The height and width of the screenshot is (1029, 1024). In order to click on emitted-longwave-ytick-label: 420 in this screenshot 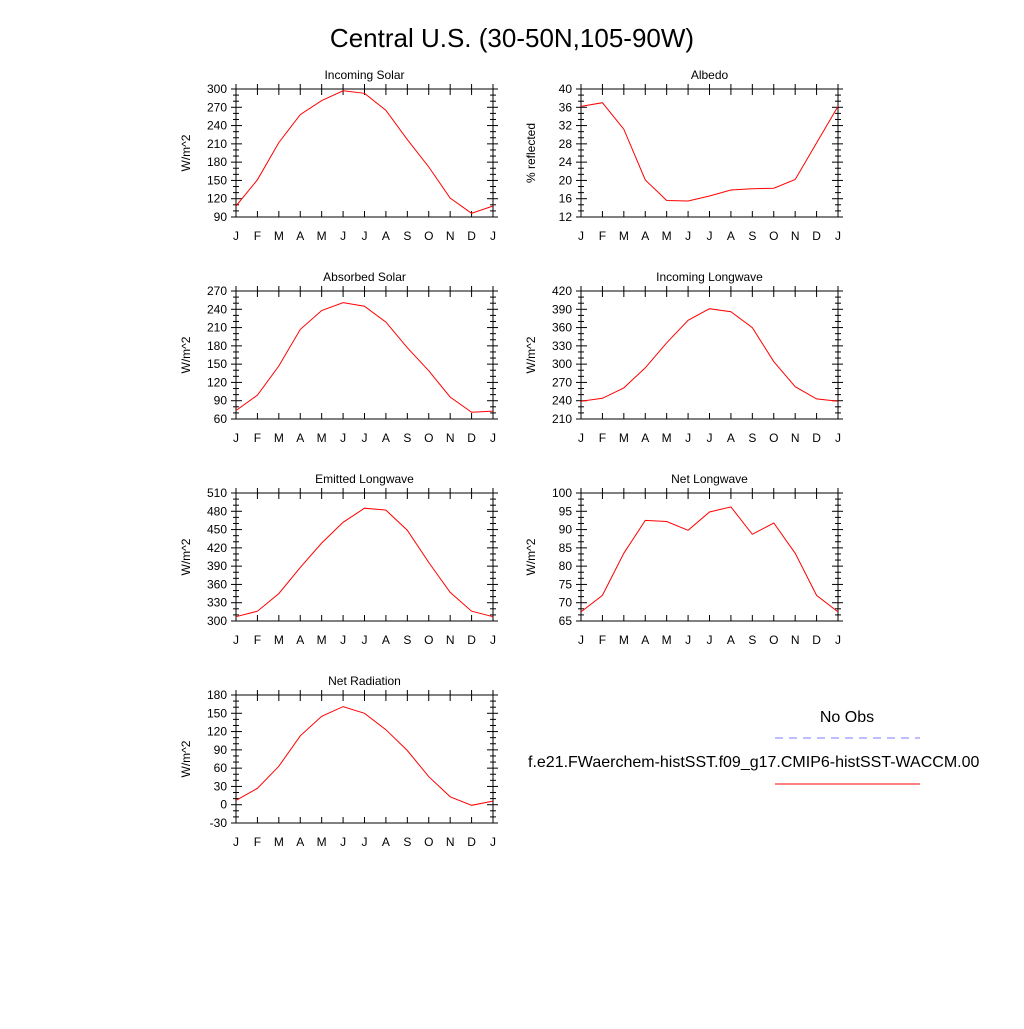, I will do `click(217, 548)`.